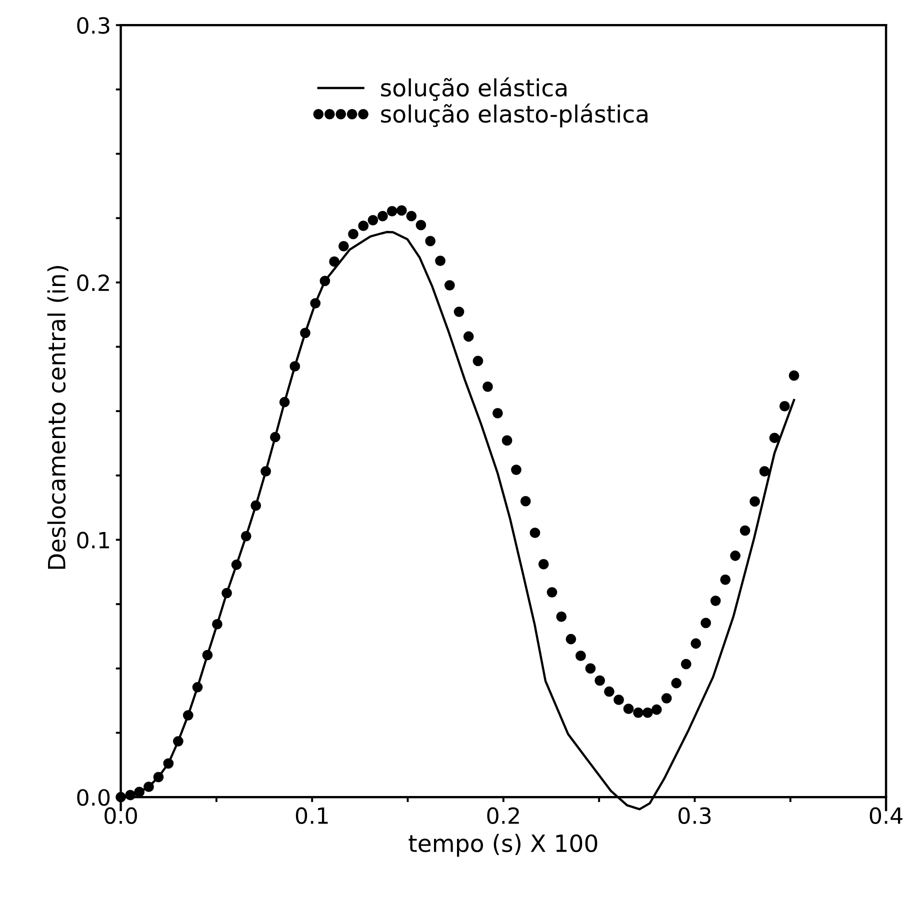  I want to click on y-tick-label: 0.3, so click(93, 25).